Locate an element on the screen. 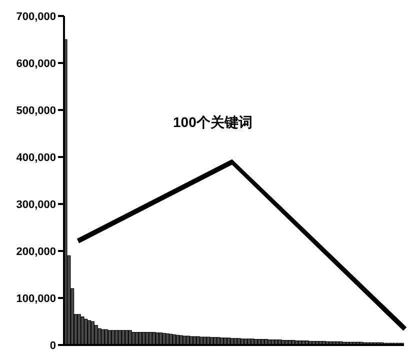 This screenshot has width=420, height=355. y-tick-label: 400,000 is located at coordinates (36, 158).